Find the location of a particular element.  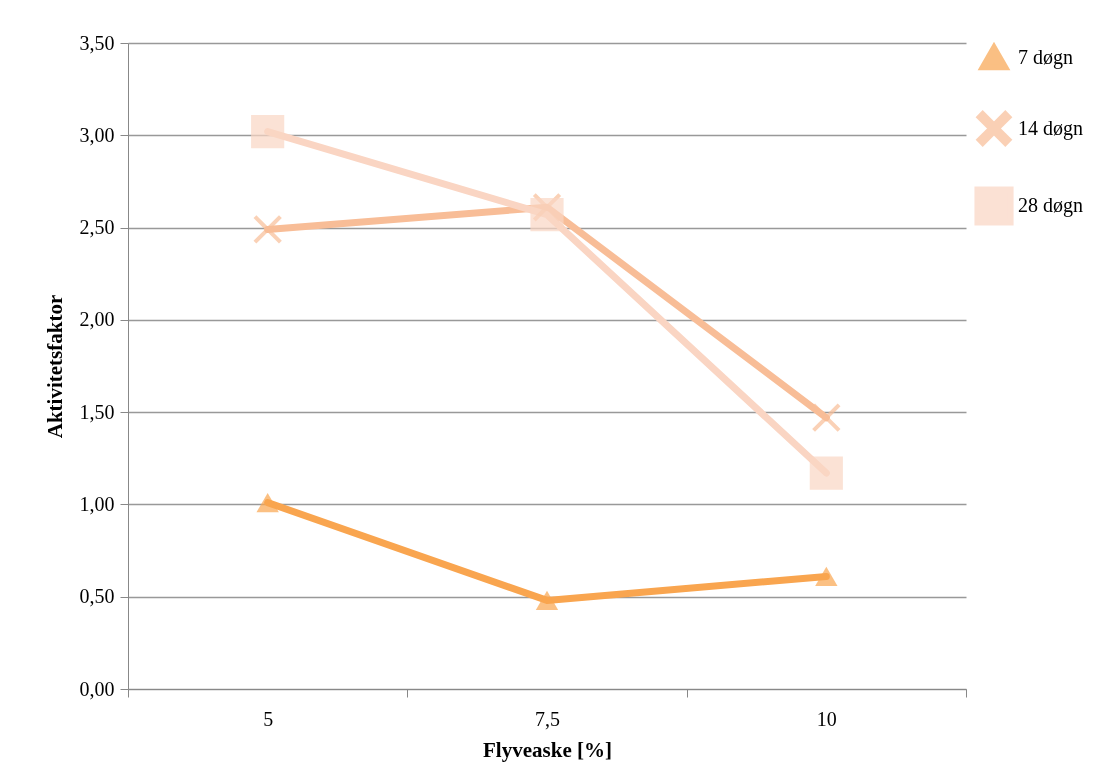

y-tick-label: 2,00 is located at coordinates (97, 319).